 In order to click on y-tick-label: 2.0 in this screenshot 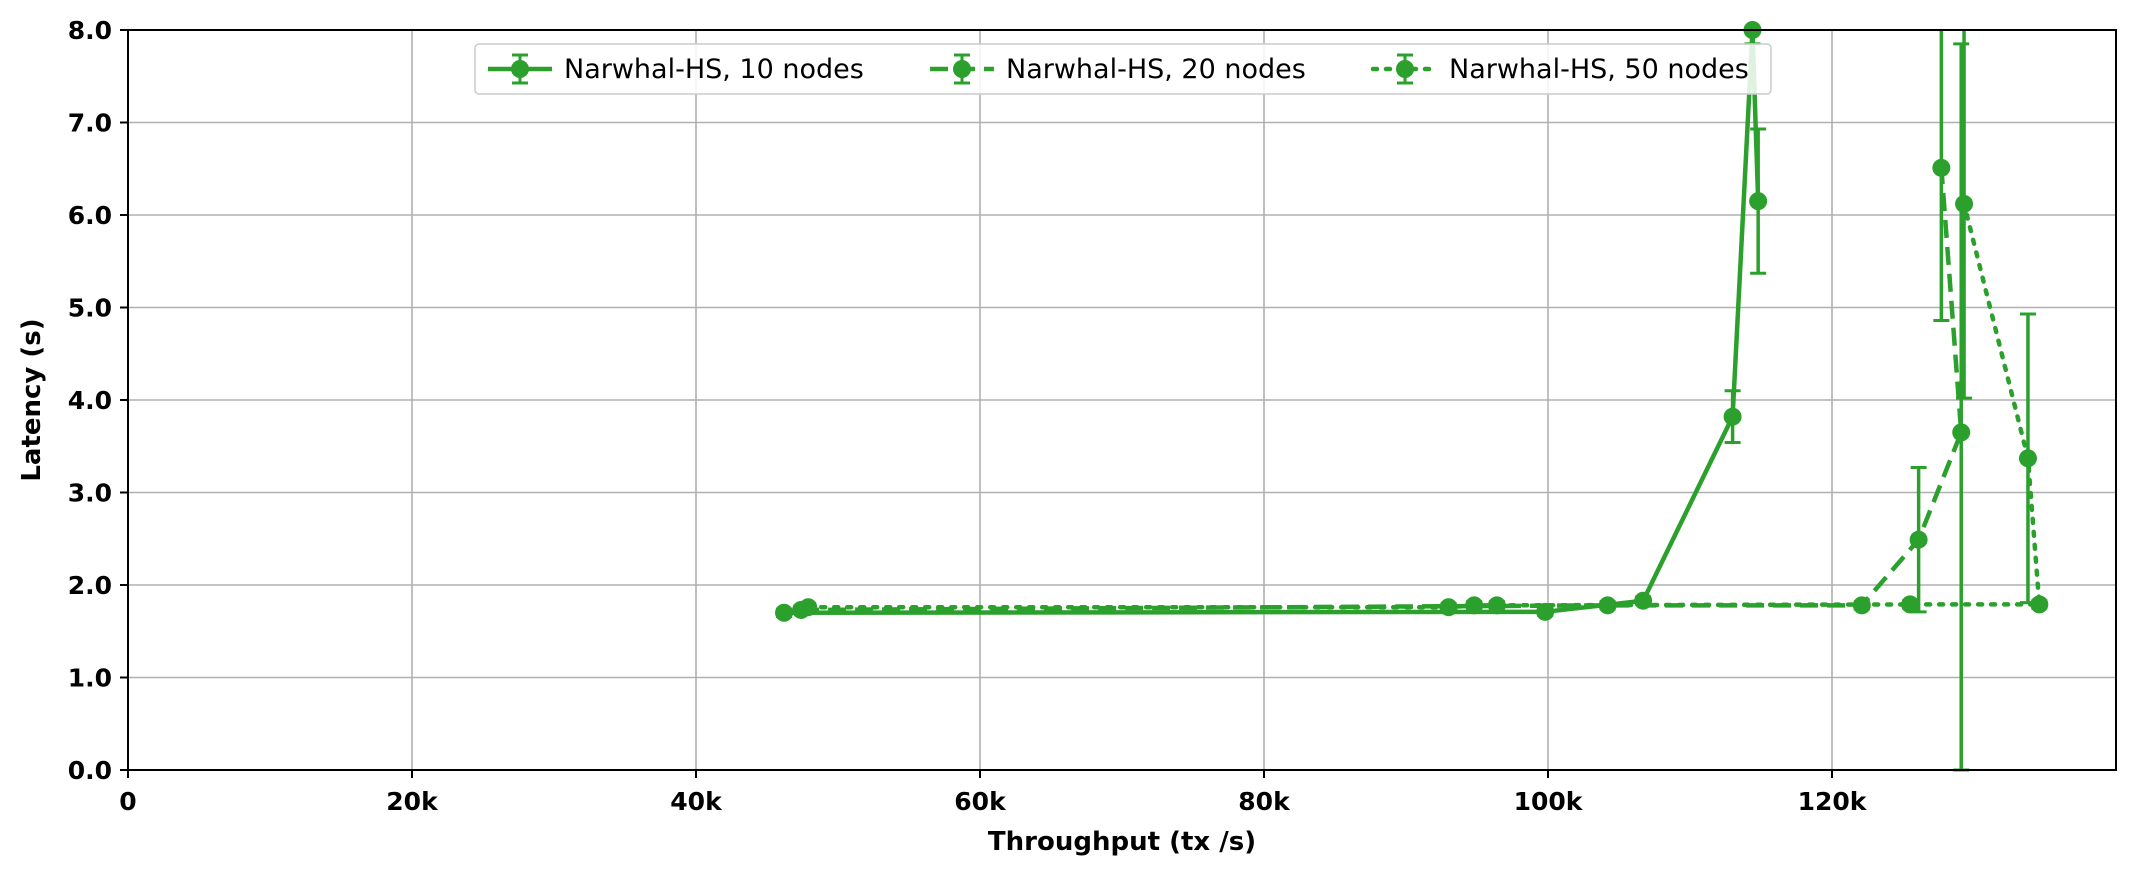, I will do `click(90, 585)`.